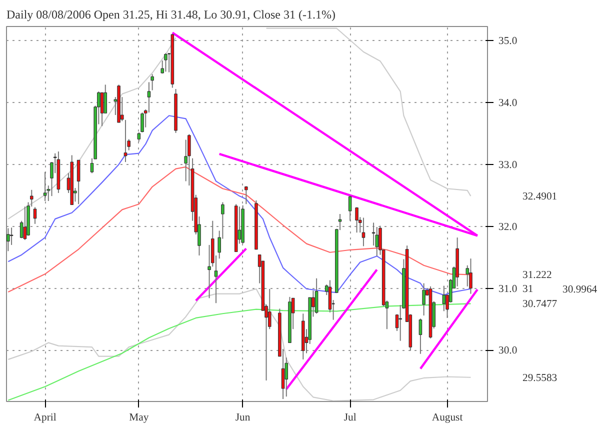 This screenshot has height=426, width=600. Describe the element at coordinates (508, 289) in the screenshot. I see `y-tick-label: 31.0` at that location.